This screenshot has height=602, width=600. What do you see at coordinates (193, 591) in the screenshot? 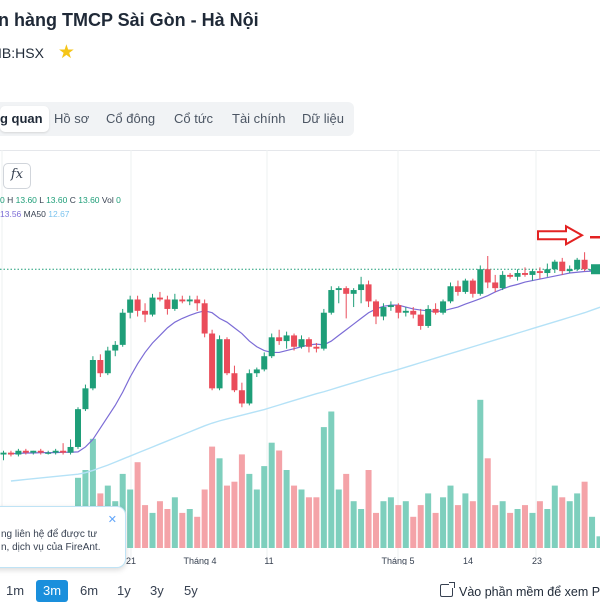
I see `range-5y-button: 5y` at bounding box center [193, 591].